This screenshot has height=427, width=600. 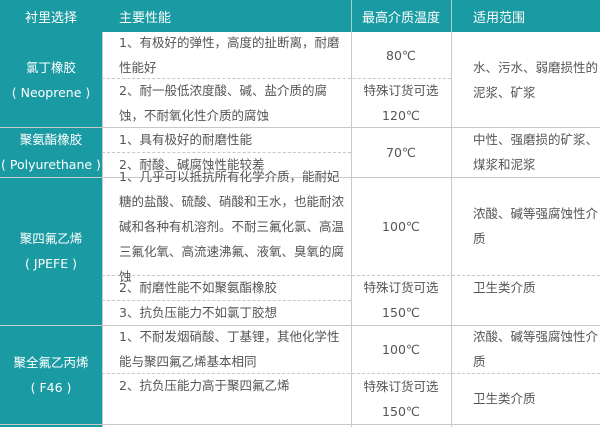 I want to click on lining-f46: 聚全氟乙丙烯 ( F46 ), so click(x=51, y=374).